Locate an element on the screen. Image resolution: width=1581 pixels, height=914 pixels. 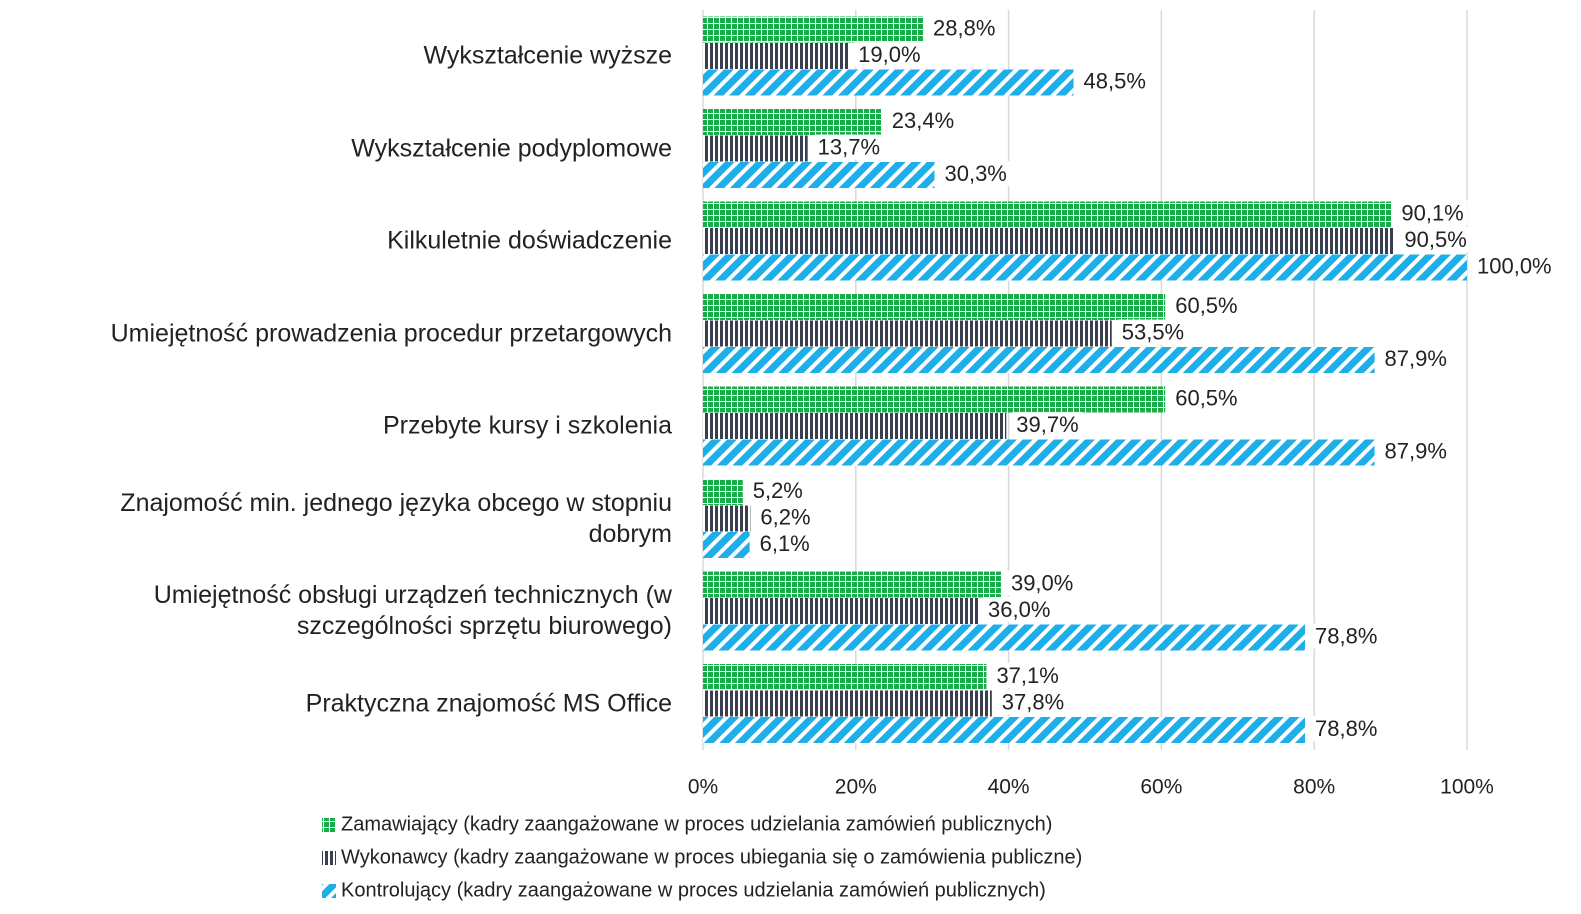
value-label: 37,1% is located at coordinates (1027, 675).